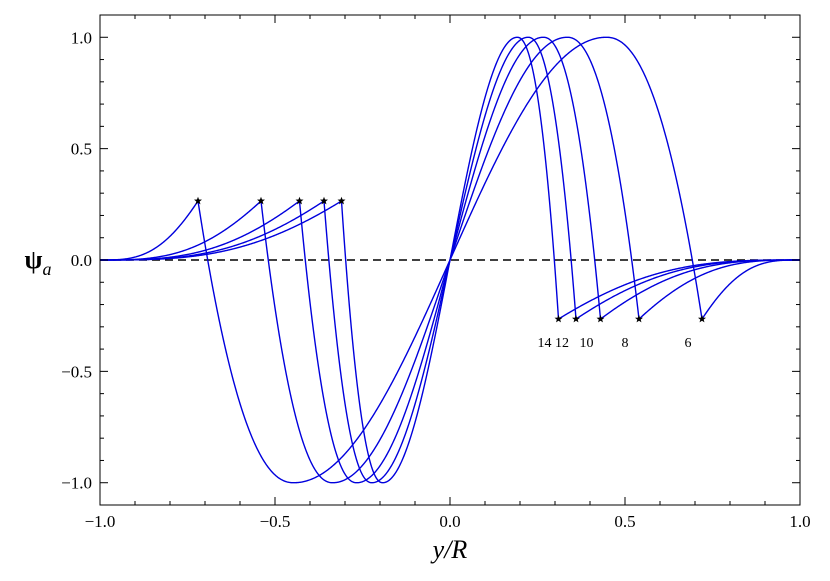 The image size is (830, 581). I want to click on x-tick-label: 0.5, so click(624, 521).